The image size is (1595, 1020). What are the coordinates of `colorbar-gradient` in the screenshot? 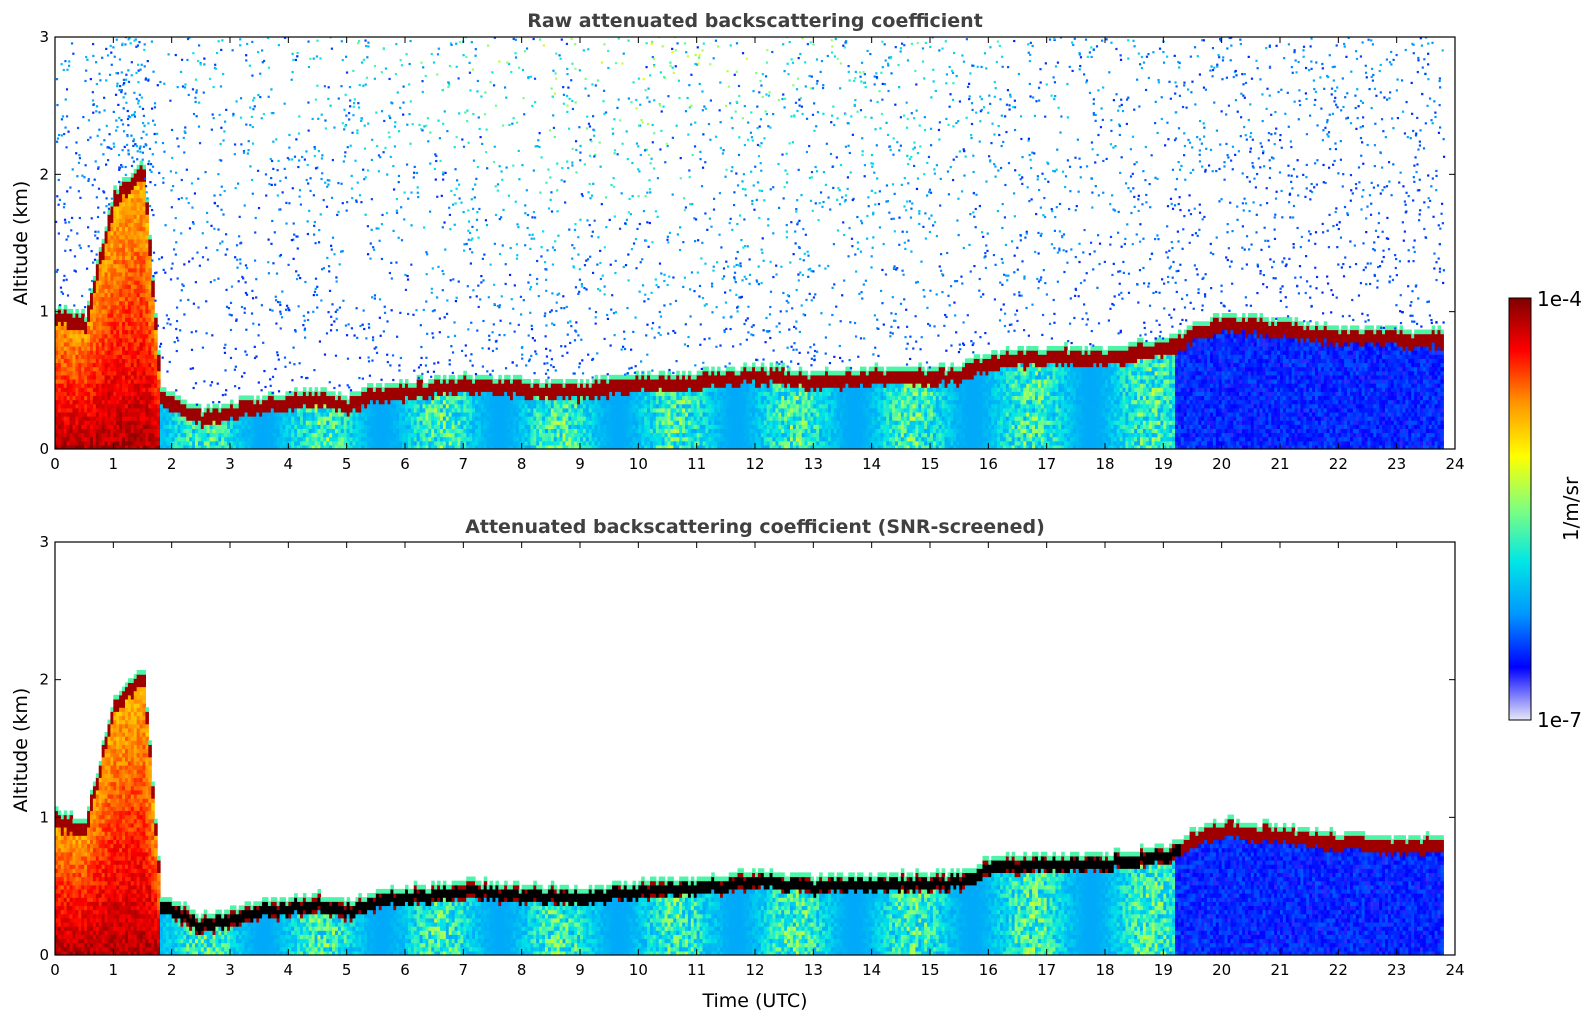 It's located at (1520, 509).